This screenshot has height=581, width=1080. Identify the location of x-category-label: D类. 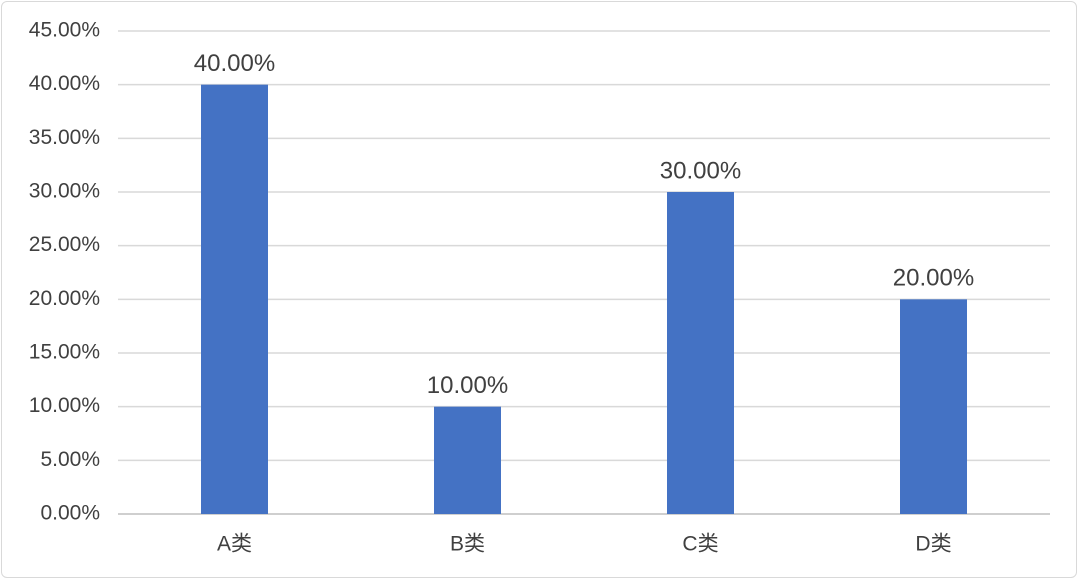
(933, 544).